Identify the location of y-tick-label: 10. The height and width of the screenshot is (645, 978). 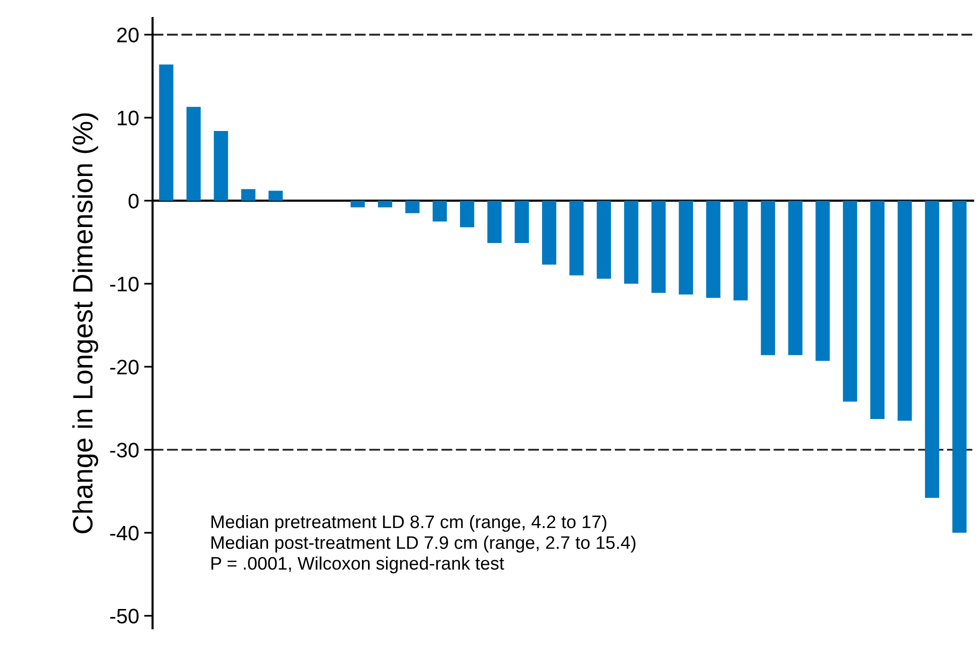
(128, 118).